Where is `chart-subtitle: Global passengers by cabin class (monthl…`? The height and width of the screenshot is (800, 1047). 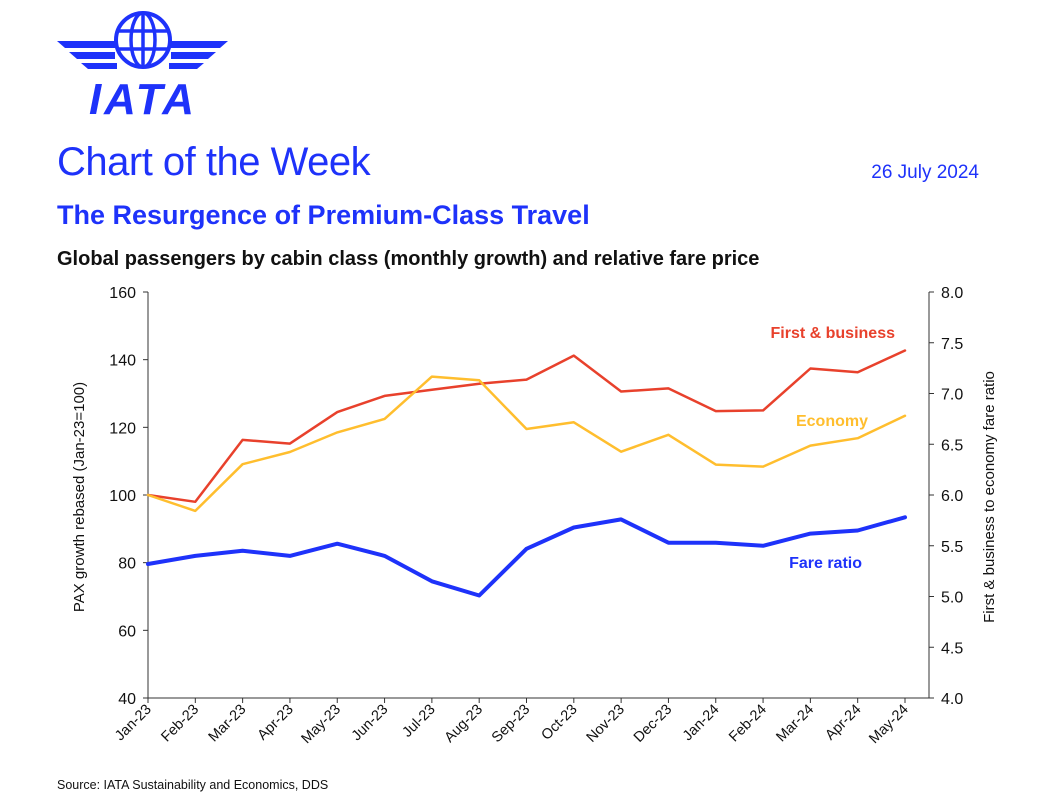 chart-subtitle: Global passengers by cabin class (monthl… is located at coordinates (408, 259).